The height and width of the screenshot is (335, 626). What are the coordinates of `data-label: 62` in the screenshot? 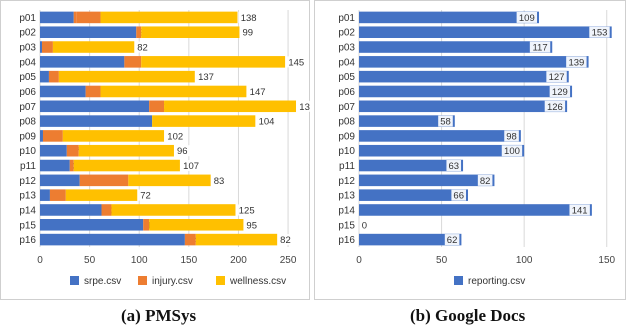 It's located at (452, 240).